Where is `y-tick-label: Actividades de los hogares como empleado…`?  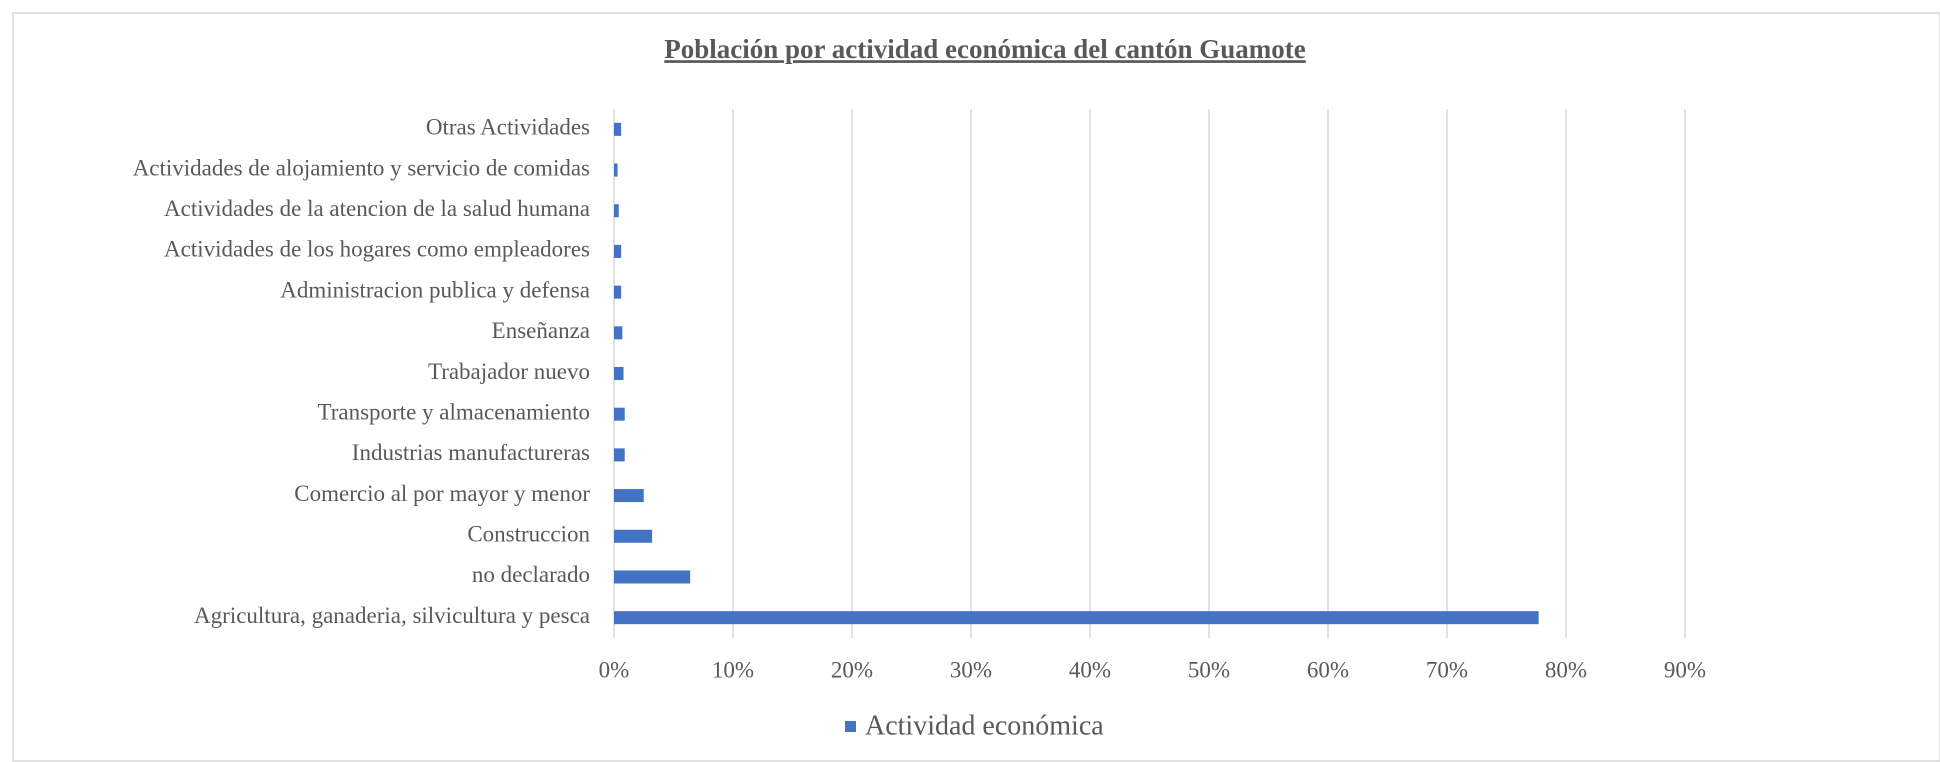 y-tick-label: Actividades de los hogares como empleado… is located at coordinates (377, 249).